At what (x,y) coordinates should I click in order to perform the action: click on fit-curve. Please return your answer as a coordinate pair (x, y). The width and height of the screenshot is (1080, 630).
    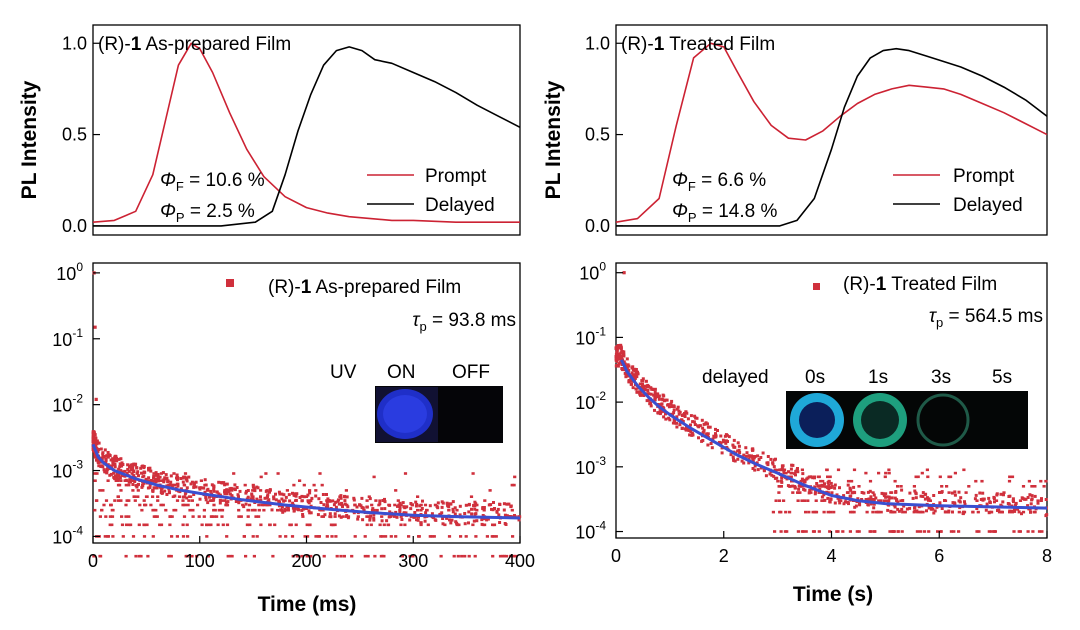
    Looking at the image, I should click on (306, 481).